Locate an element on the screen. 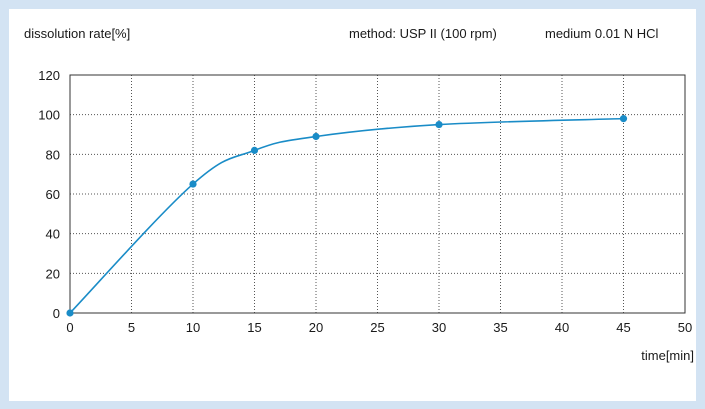  y-tick-label: 100 is located at coordinates (49, 115).